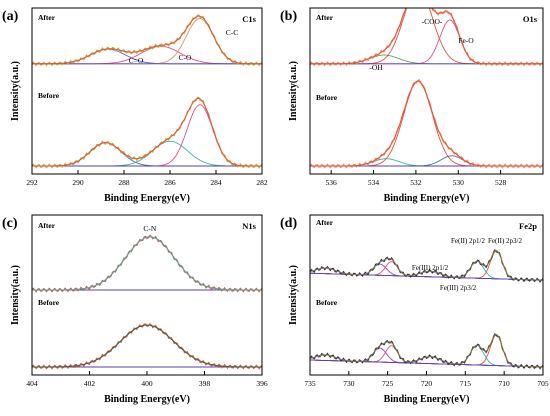  Describe the element at coordinates (124, 182) in the screenshot. I see `x-tick-label: 288` at that location.